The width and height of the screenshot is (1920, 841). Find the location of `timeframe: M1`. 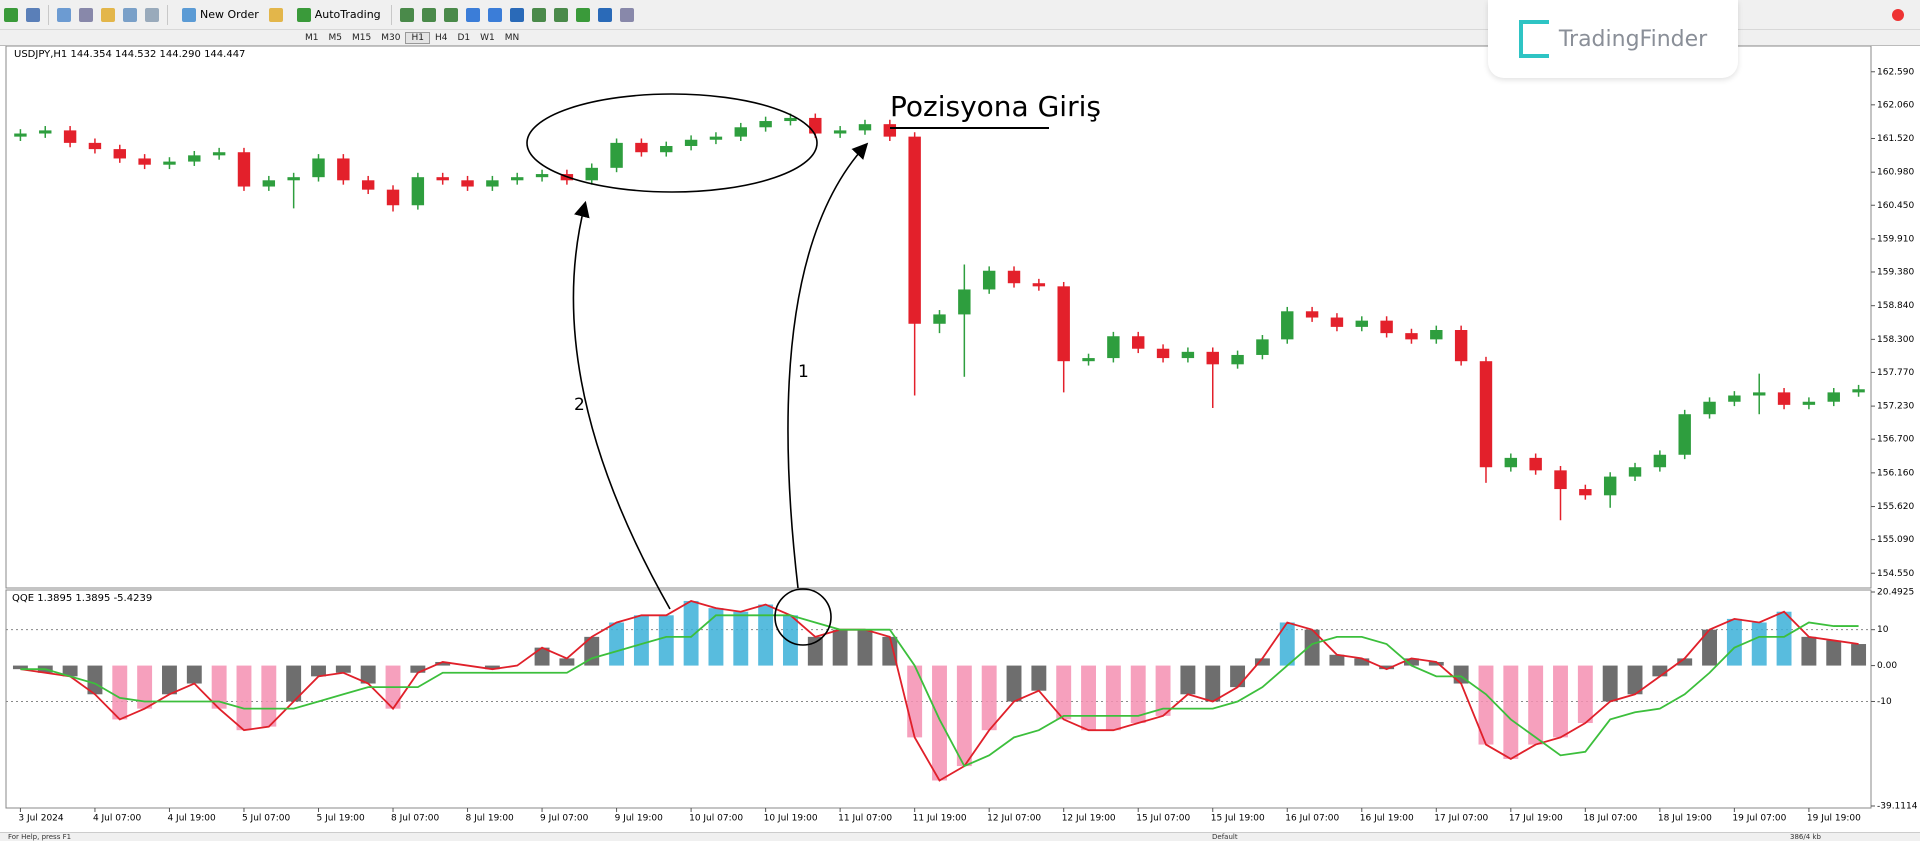

timeframe: M1 is located at coordinates (312, 37).